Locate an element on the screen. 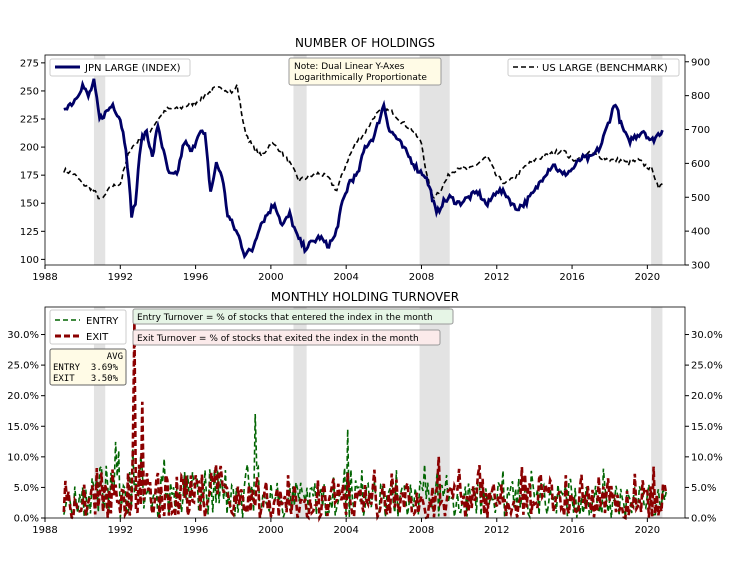  legend-jpn-box is located at coordinates (120, 67).